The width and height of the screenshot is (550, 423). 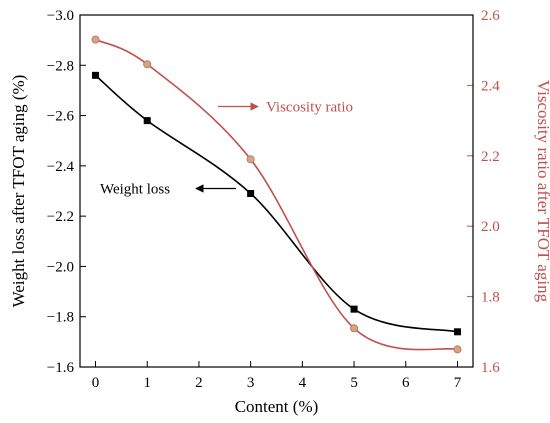 I want to click on annotation-layer: Weight loss Viscosity ratio, so click(x=226, y=149).